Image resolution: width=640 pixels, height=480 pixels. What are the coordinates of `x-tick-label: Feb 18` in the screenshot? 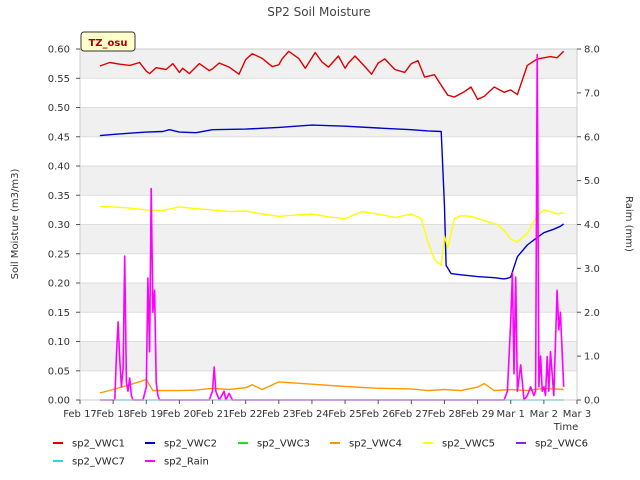 It's located at (113, 414).